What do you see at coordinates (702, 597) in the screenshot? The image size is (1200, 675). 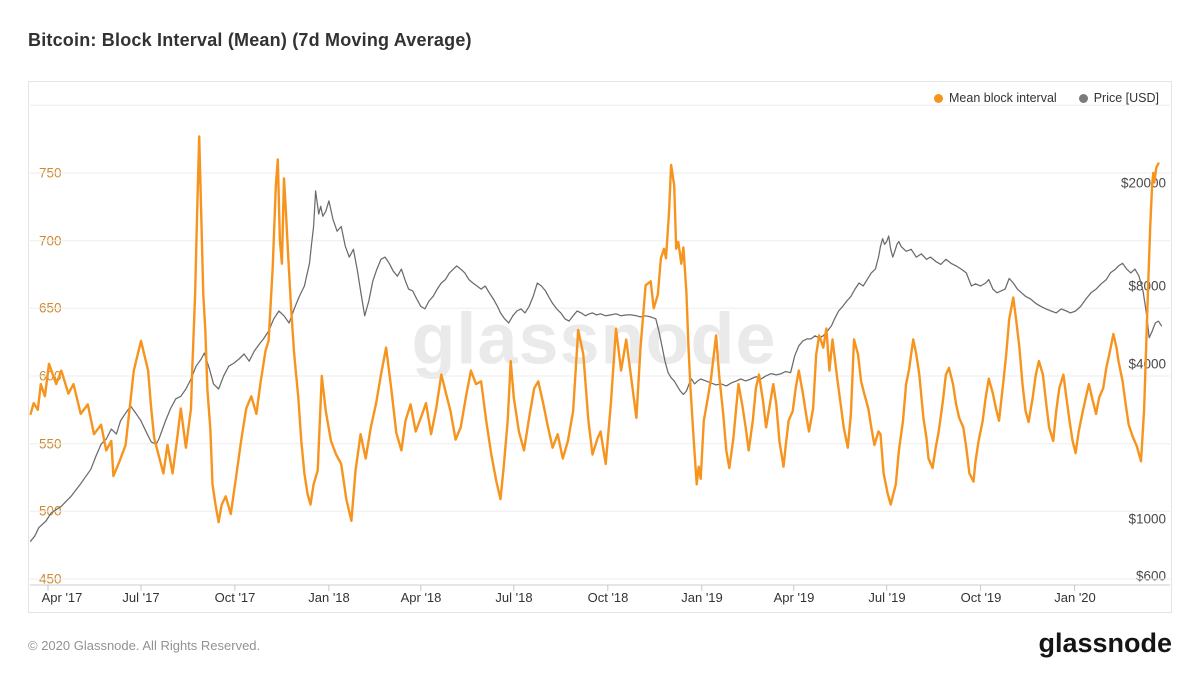 I see `x-label-Jan19: Jan '19` at bounding box center [702, 597].